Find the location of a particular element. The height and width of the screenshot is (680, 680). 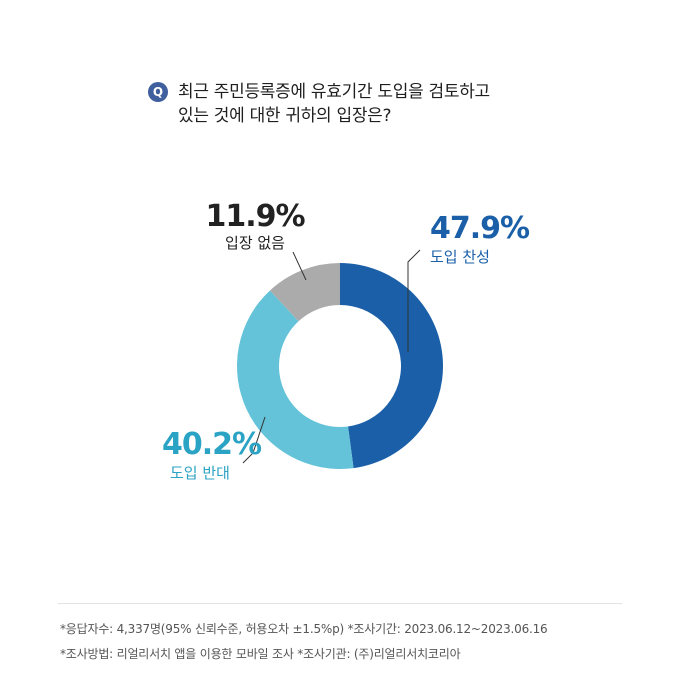

pct-label-none: 11.9% is located at coordinates (255, 216).